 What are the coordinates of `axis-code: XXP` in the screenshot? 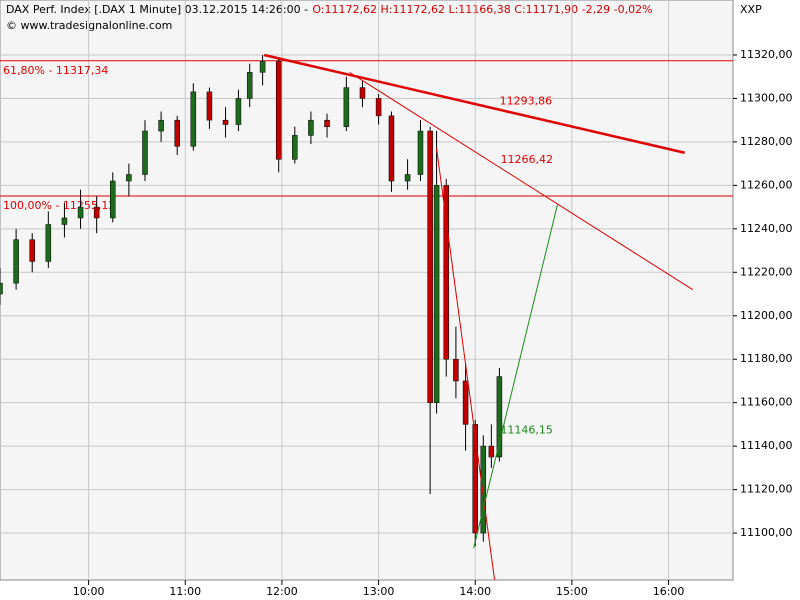 It's located at (751, 9).